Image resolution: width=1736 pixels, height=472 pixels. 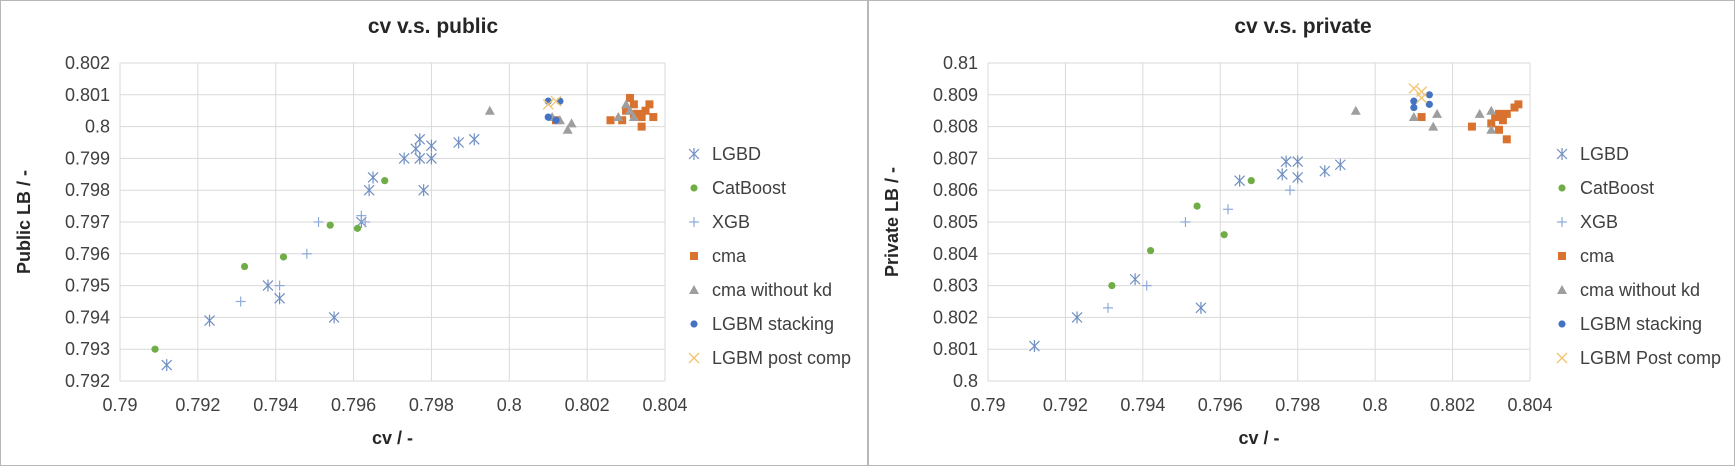 I want to click on x-axis-label: cv / -, so click(x=392, y=438).